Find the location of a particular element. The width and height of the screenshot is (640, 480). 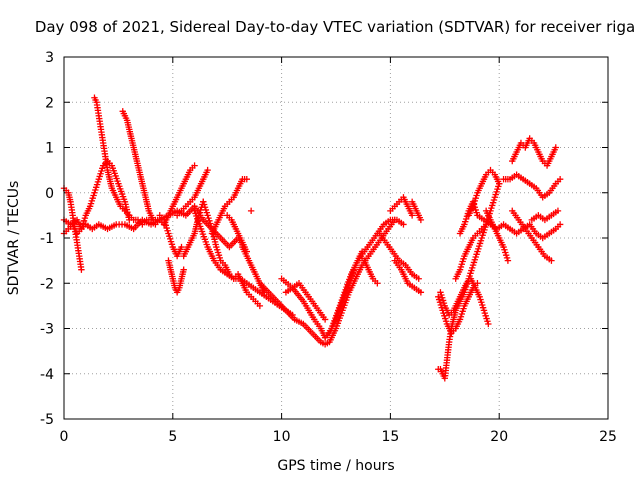

series-track-d is located at coordinates (125, 161).